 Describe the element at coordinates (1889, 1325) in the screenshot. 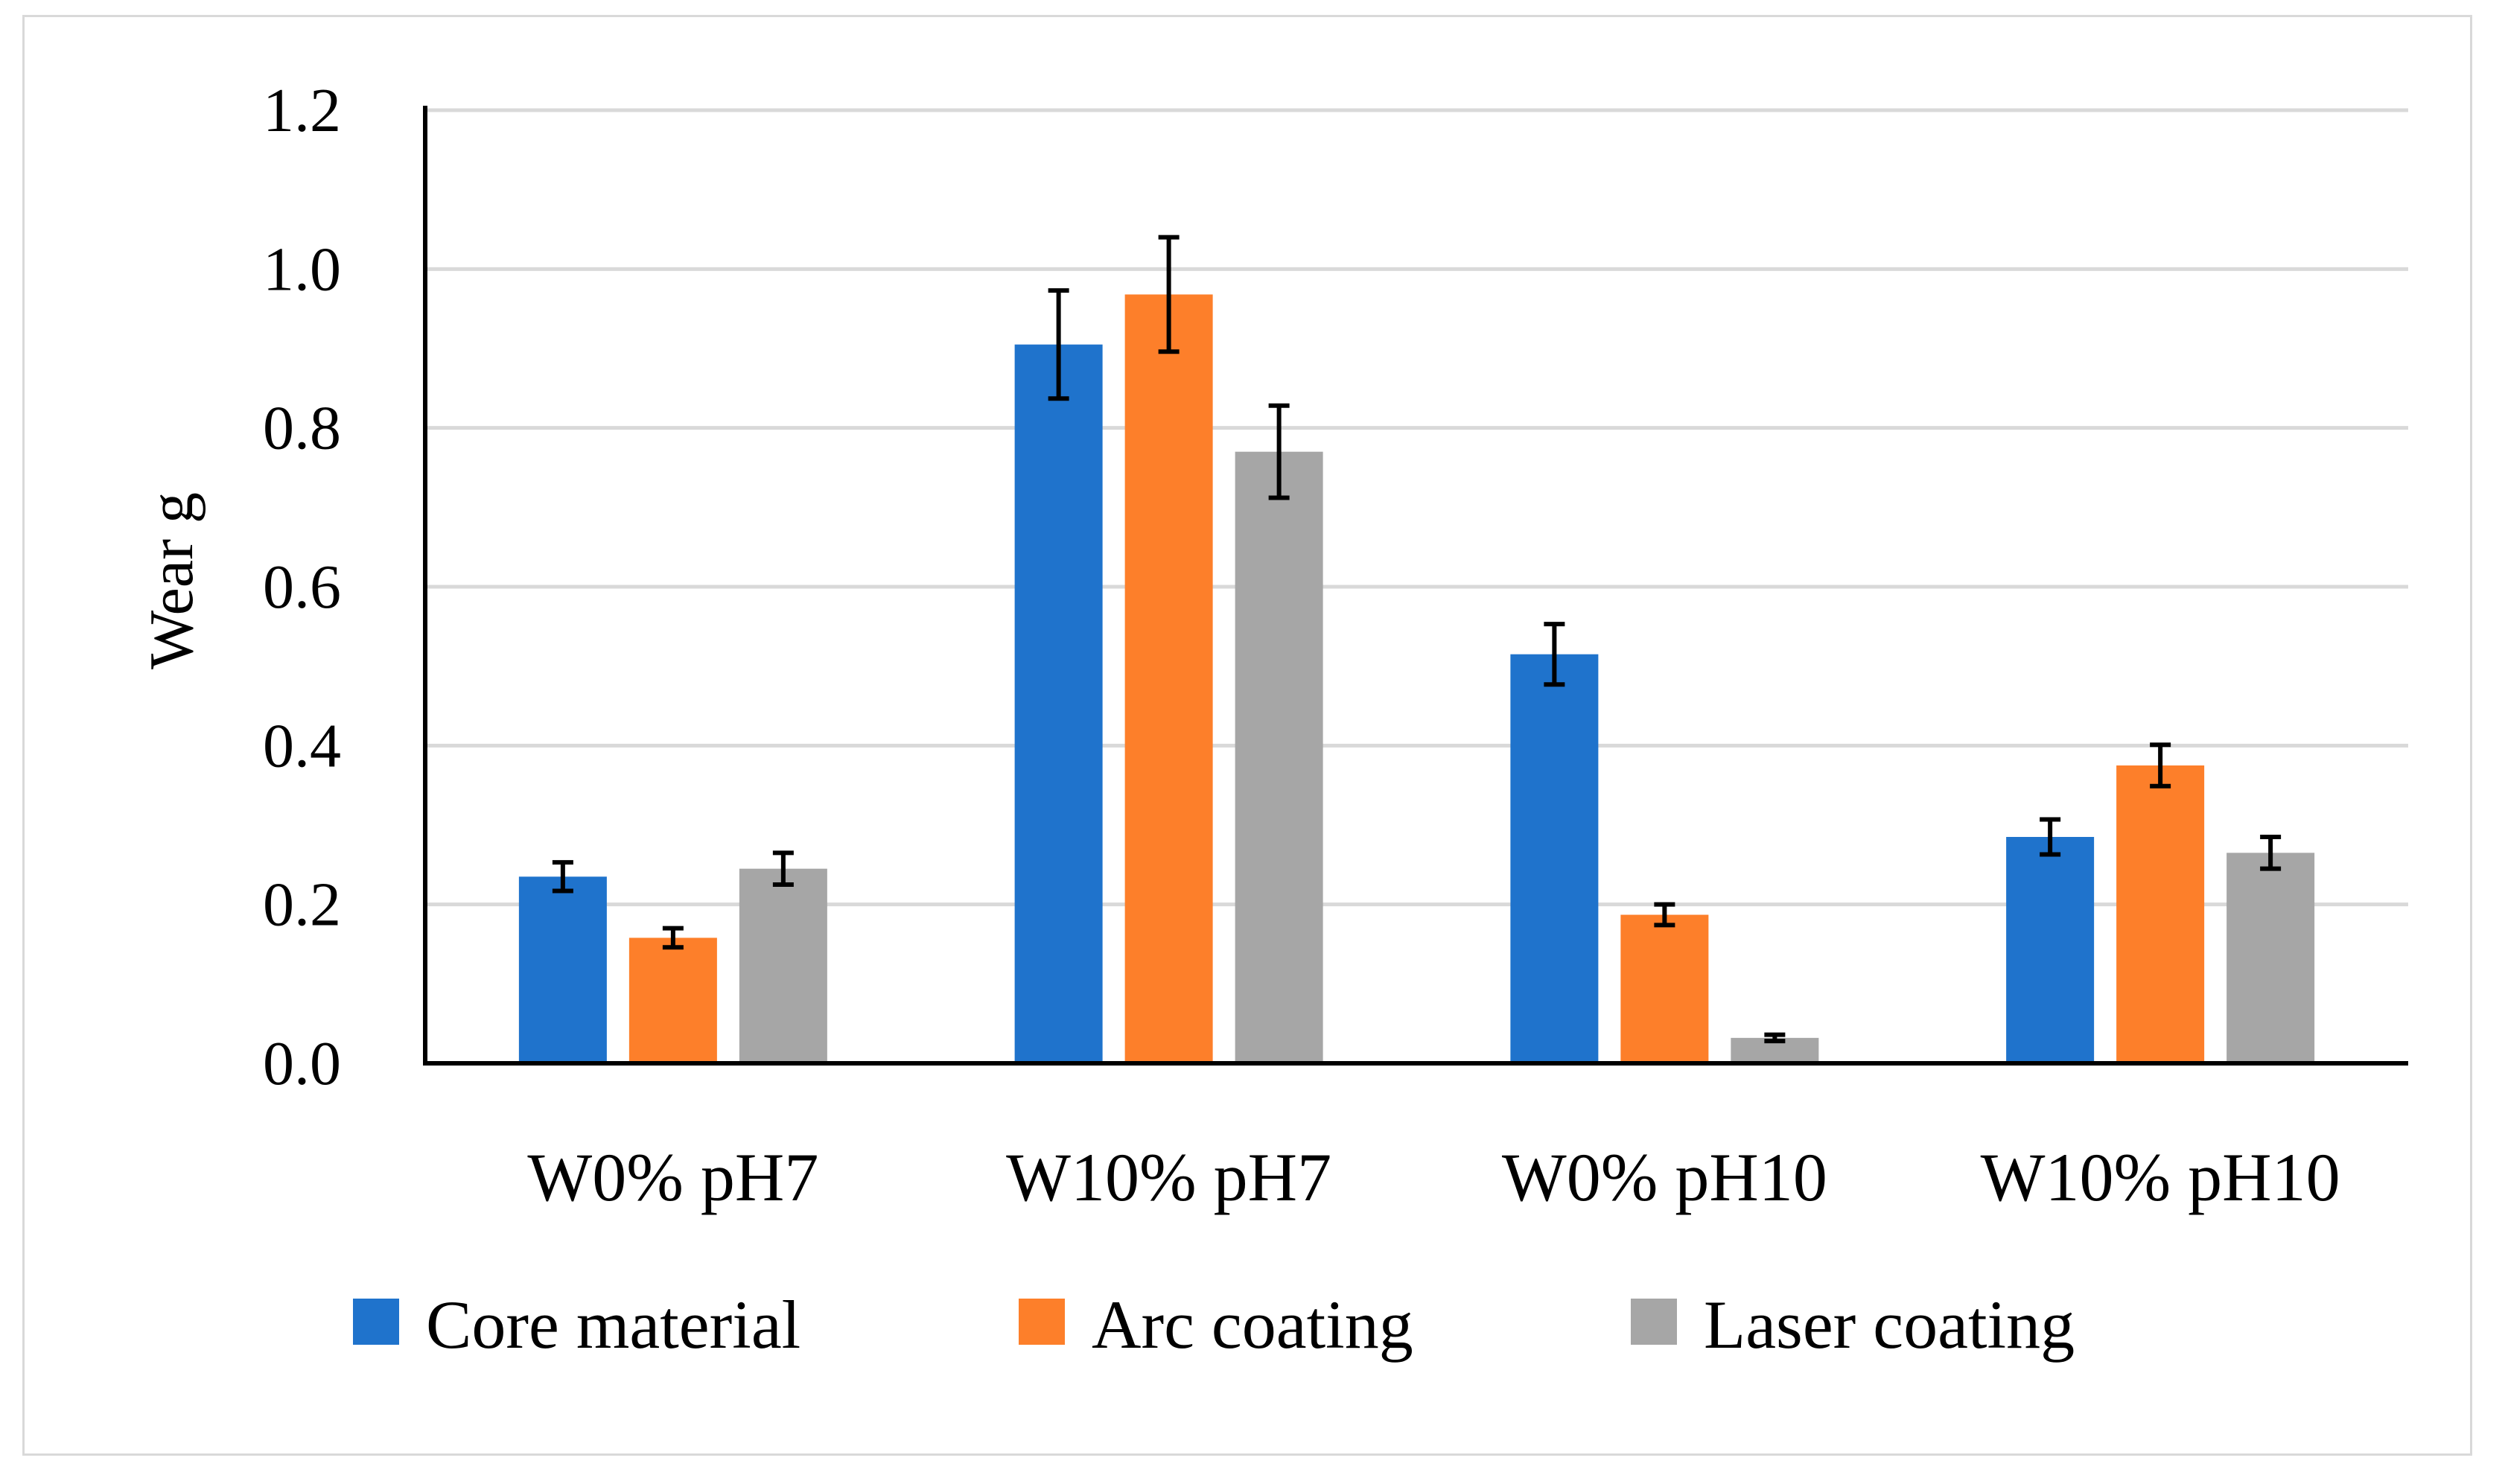

I see `legend-label: Laser coating` at that location.